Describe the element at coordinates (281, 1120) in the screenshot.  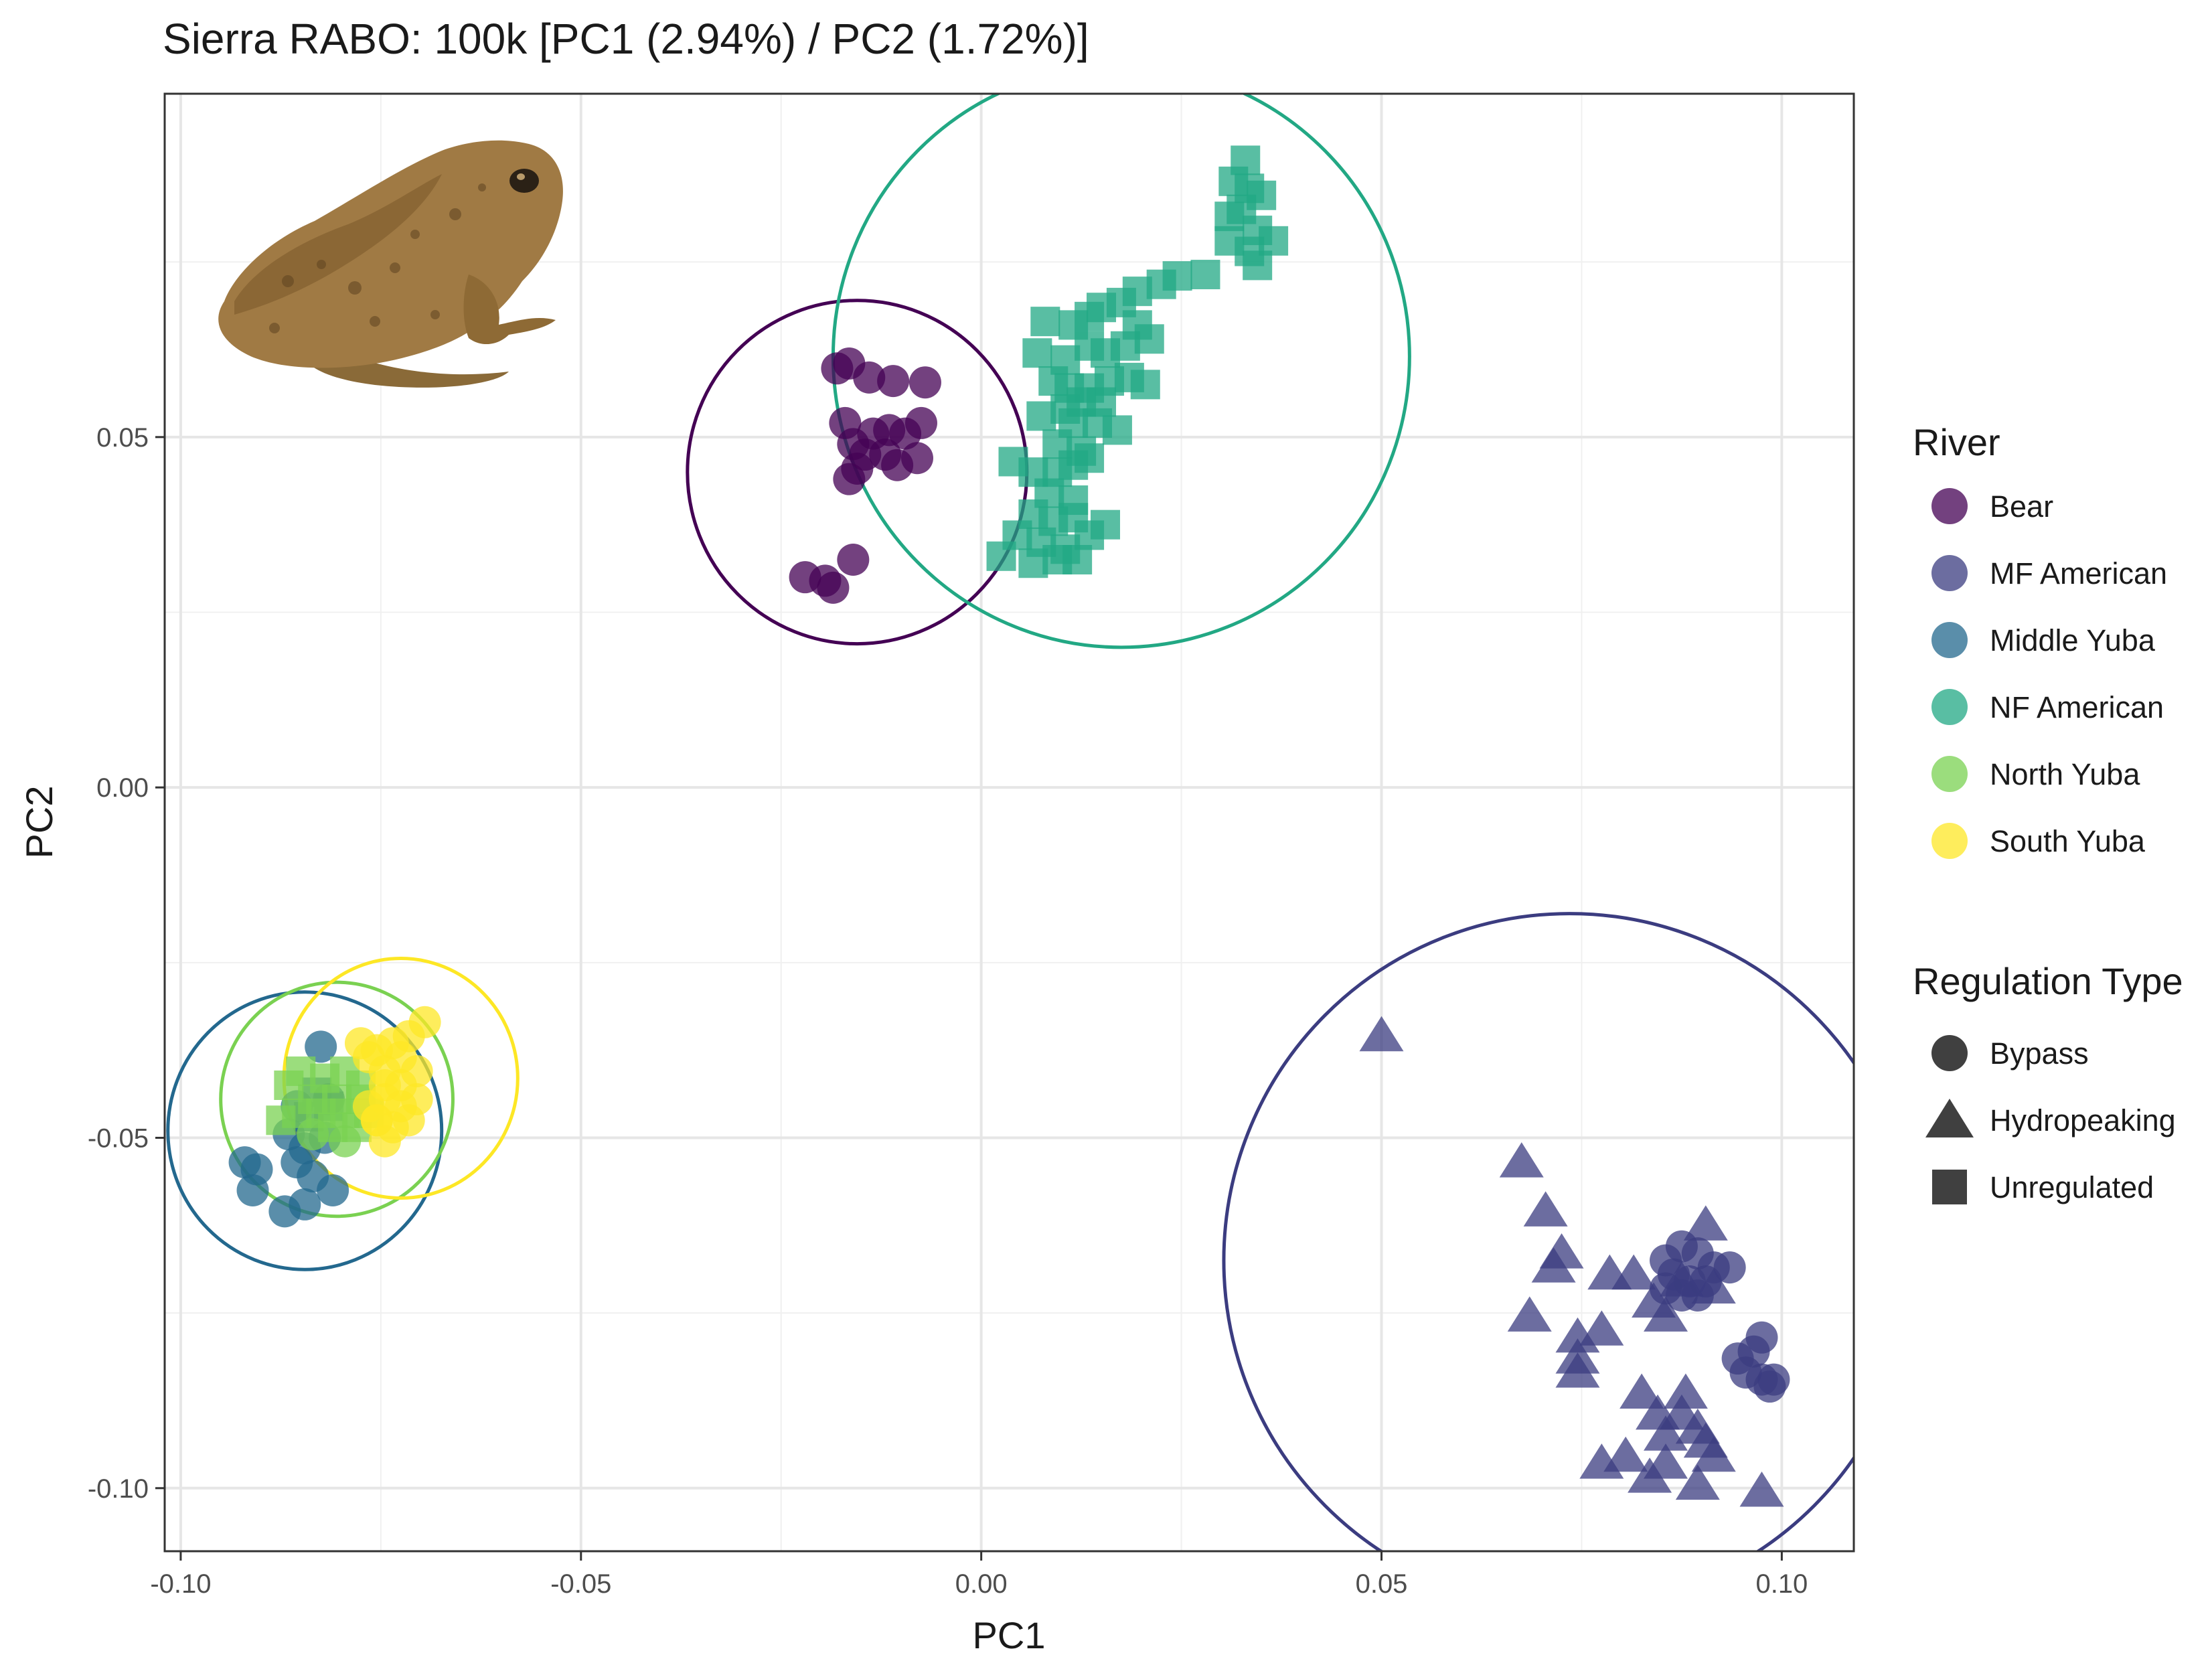
I see `point-north-yuba-square` at that location.